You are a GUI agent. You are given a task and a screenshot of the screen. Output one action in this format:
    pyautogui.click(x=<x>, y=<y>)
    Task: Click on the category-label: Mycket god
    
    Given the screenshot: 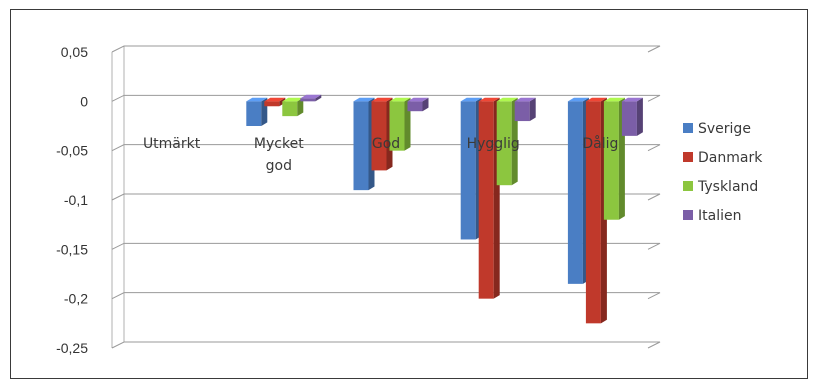 What is the action you would take?
    pyautogui.click(x=279, y=155)
    